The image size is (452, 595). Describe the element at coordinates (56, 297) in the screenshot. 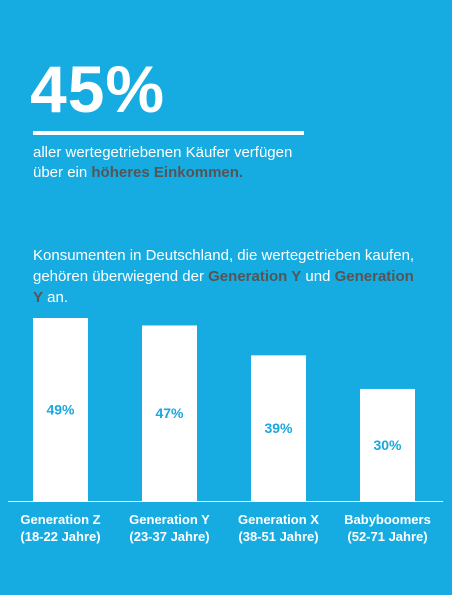

I see `intro-text-3: an.` at that location.